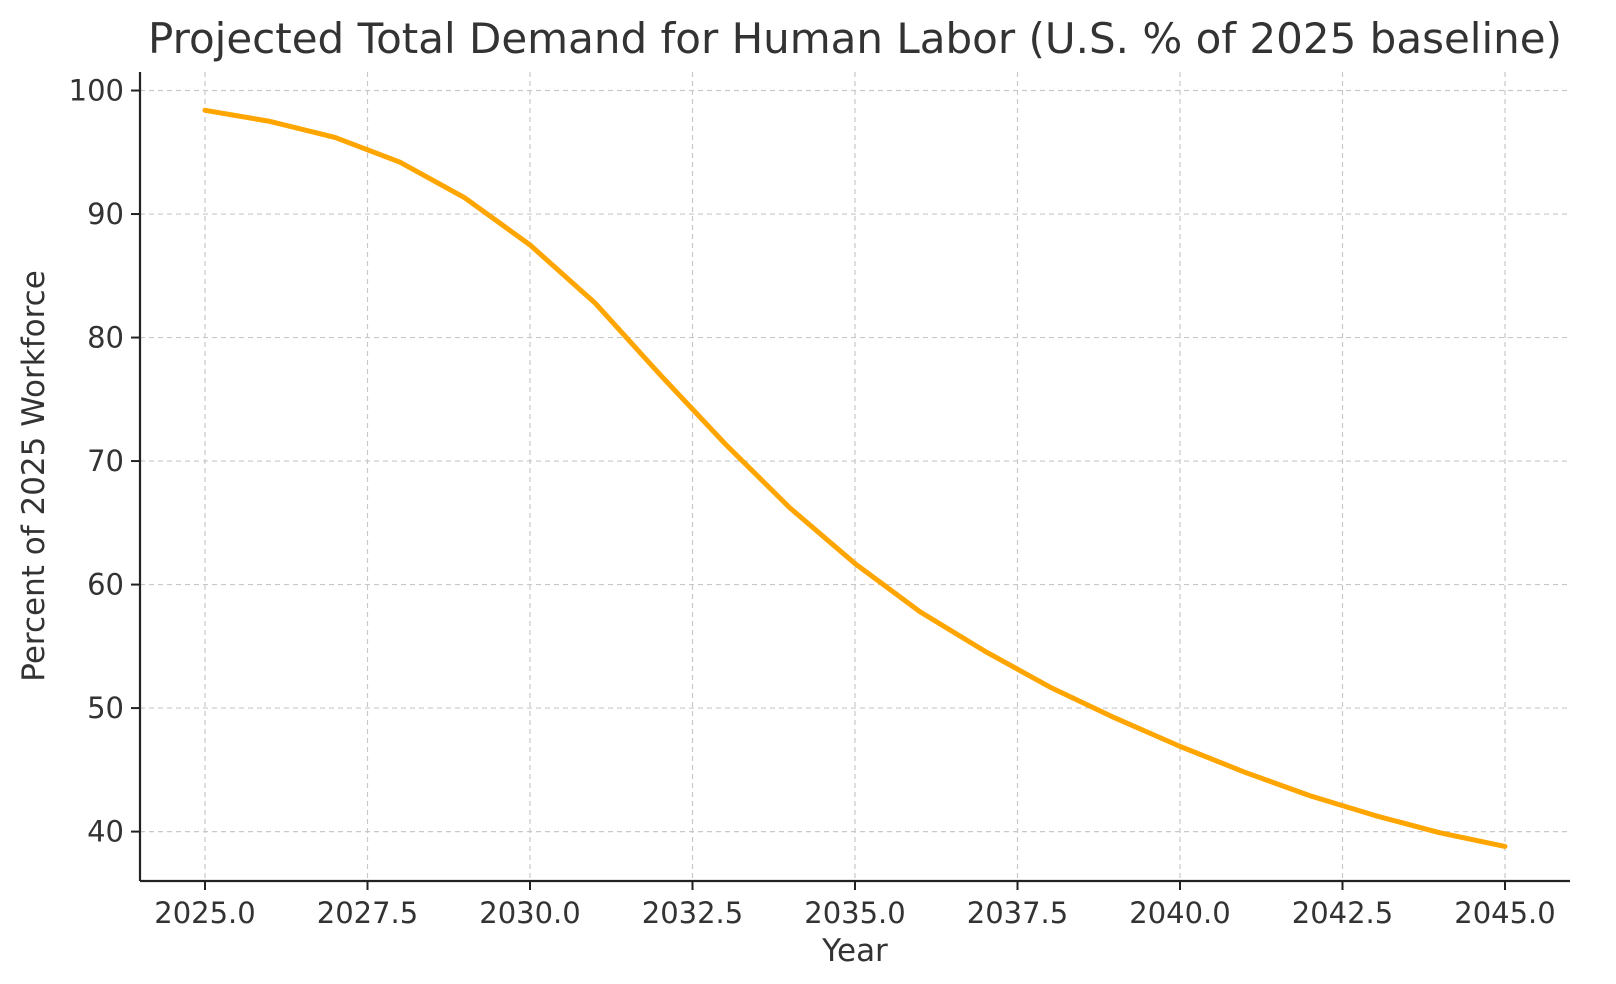 The width and height of the screenshot is (1616, 984). Describe the element at coordinates (105, 585) in the screenshot. I see `y-tick-label: 60` at that location.